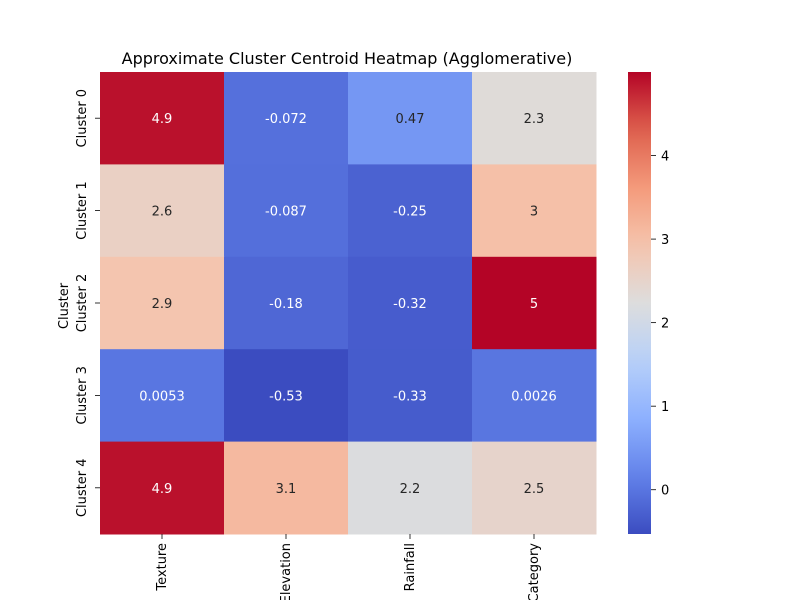 Image resolution: width=800 pixels, height=600 pixels. Describe the element at coordinates (82, 210) in the screenshot. I see `y-tick-label: Cluster 1` at that location.